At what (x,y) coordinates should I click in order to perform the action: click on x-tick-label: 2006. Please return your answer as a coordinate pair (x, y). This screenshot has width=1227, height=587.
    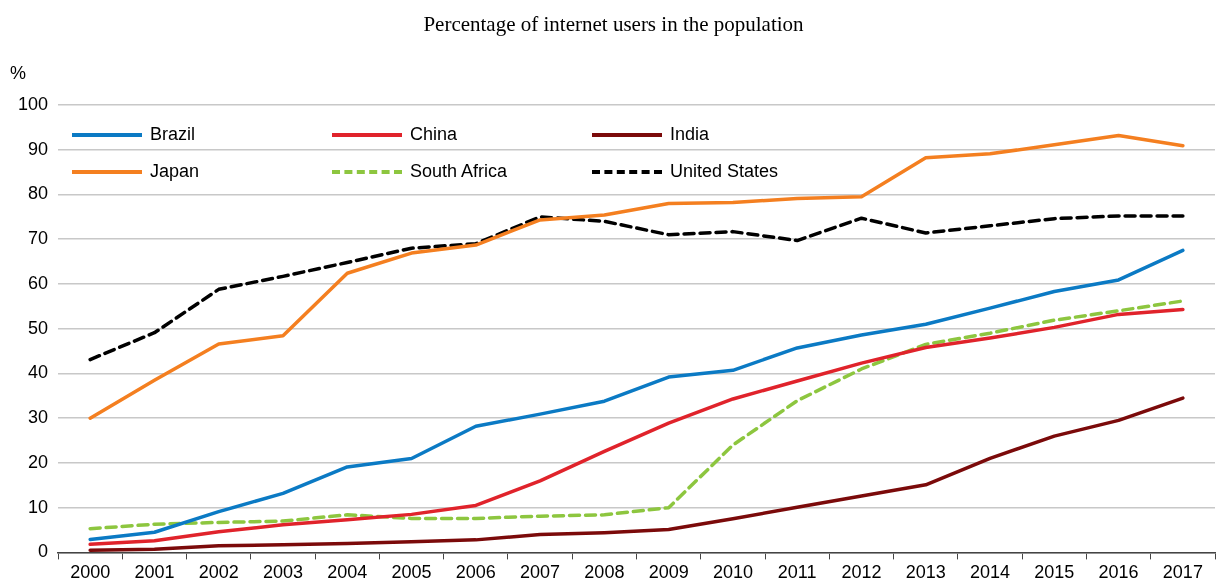
    Looking at the image, I should click on (475, 572).